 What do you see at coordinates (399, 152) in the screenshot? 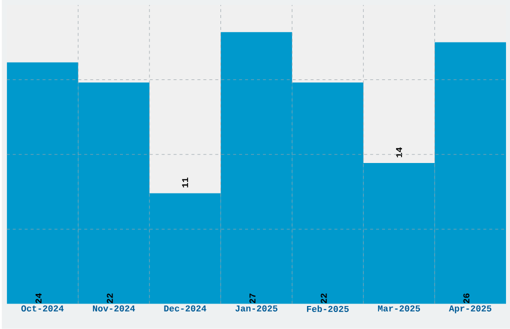
I see `data-label: 14` at bounding box center [399, 152].